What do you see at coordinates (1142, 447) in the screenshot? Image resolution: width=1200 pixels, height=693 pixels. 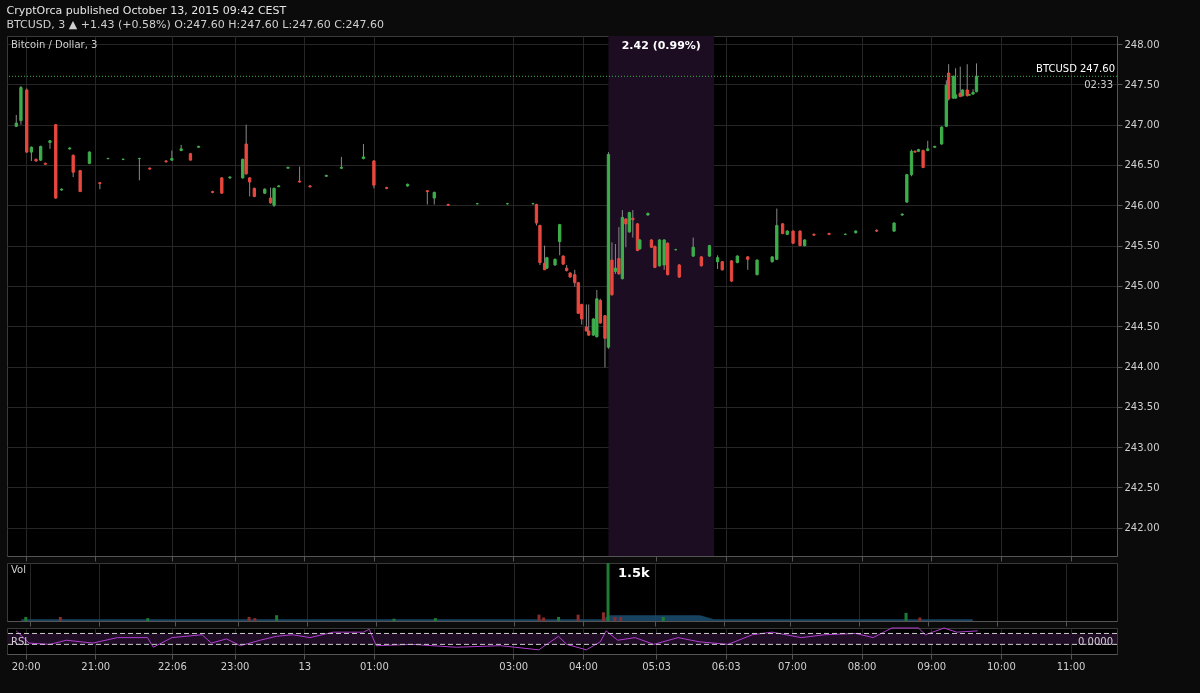 I see `y-tick-label: 243.00` at bounding box center [1142, 447].